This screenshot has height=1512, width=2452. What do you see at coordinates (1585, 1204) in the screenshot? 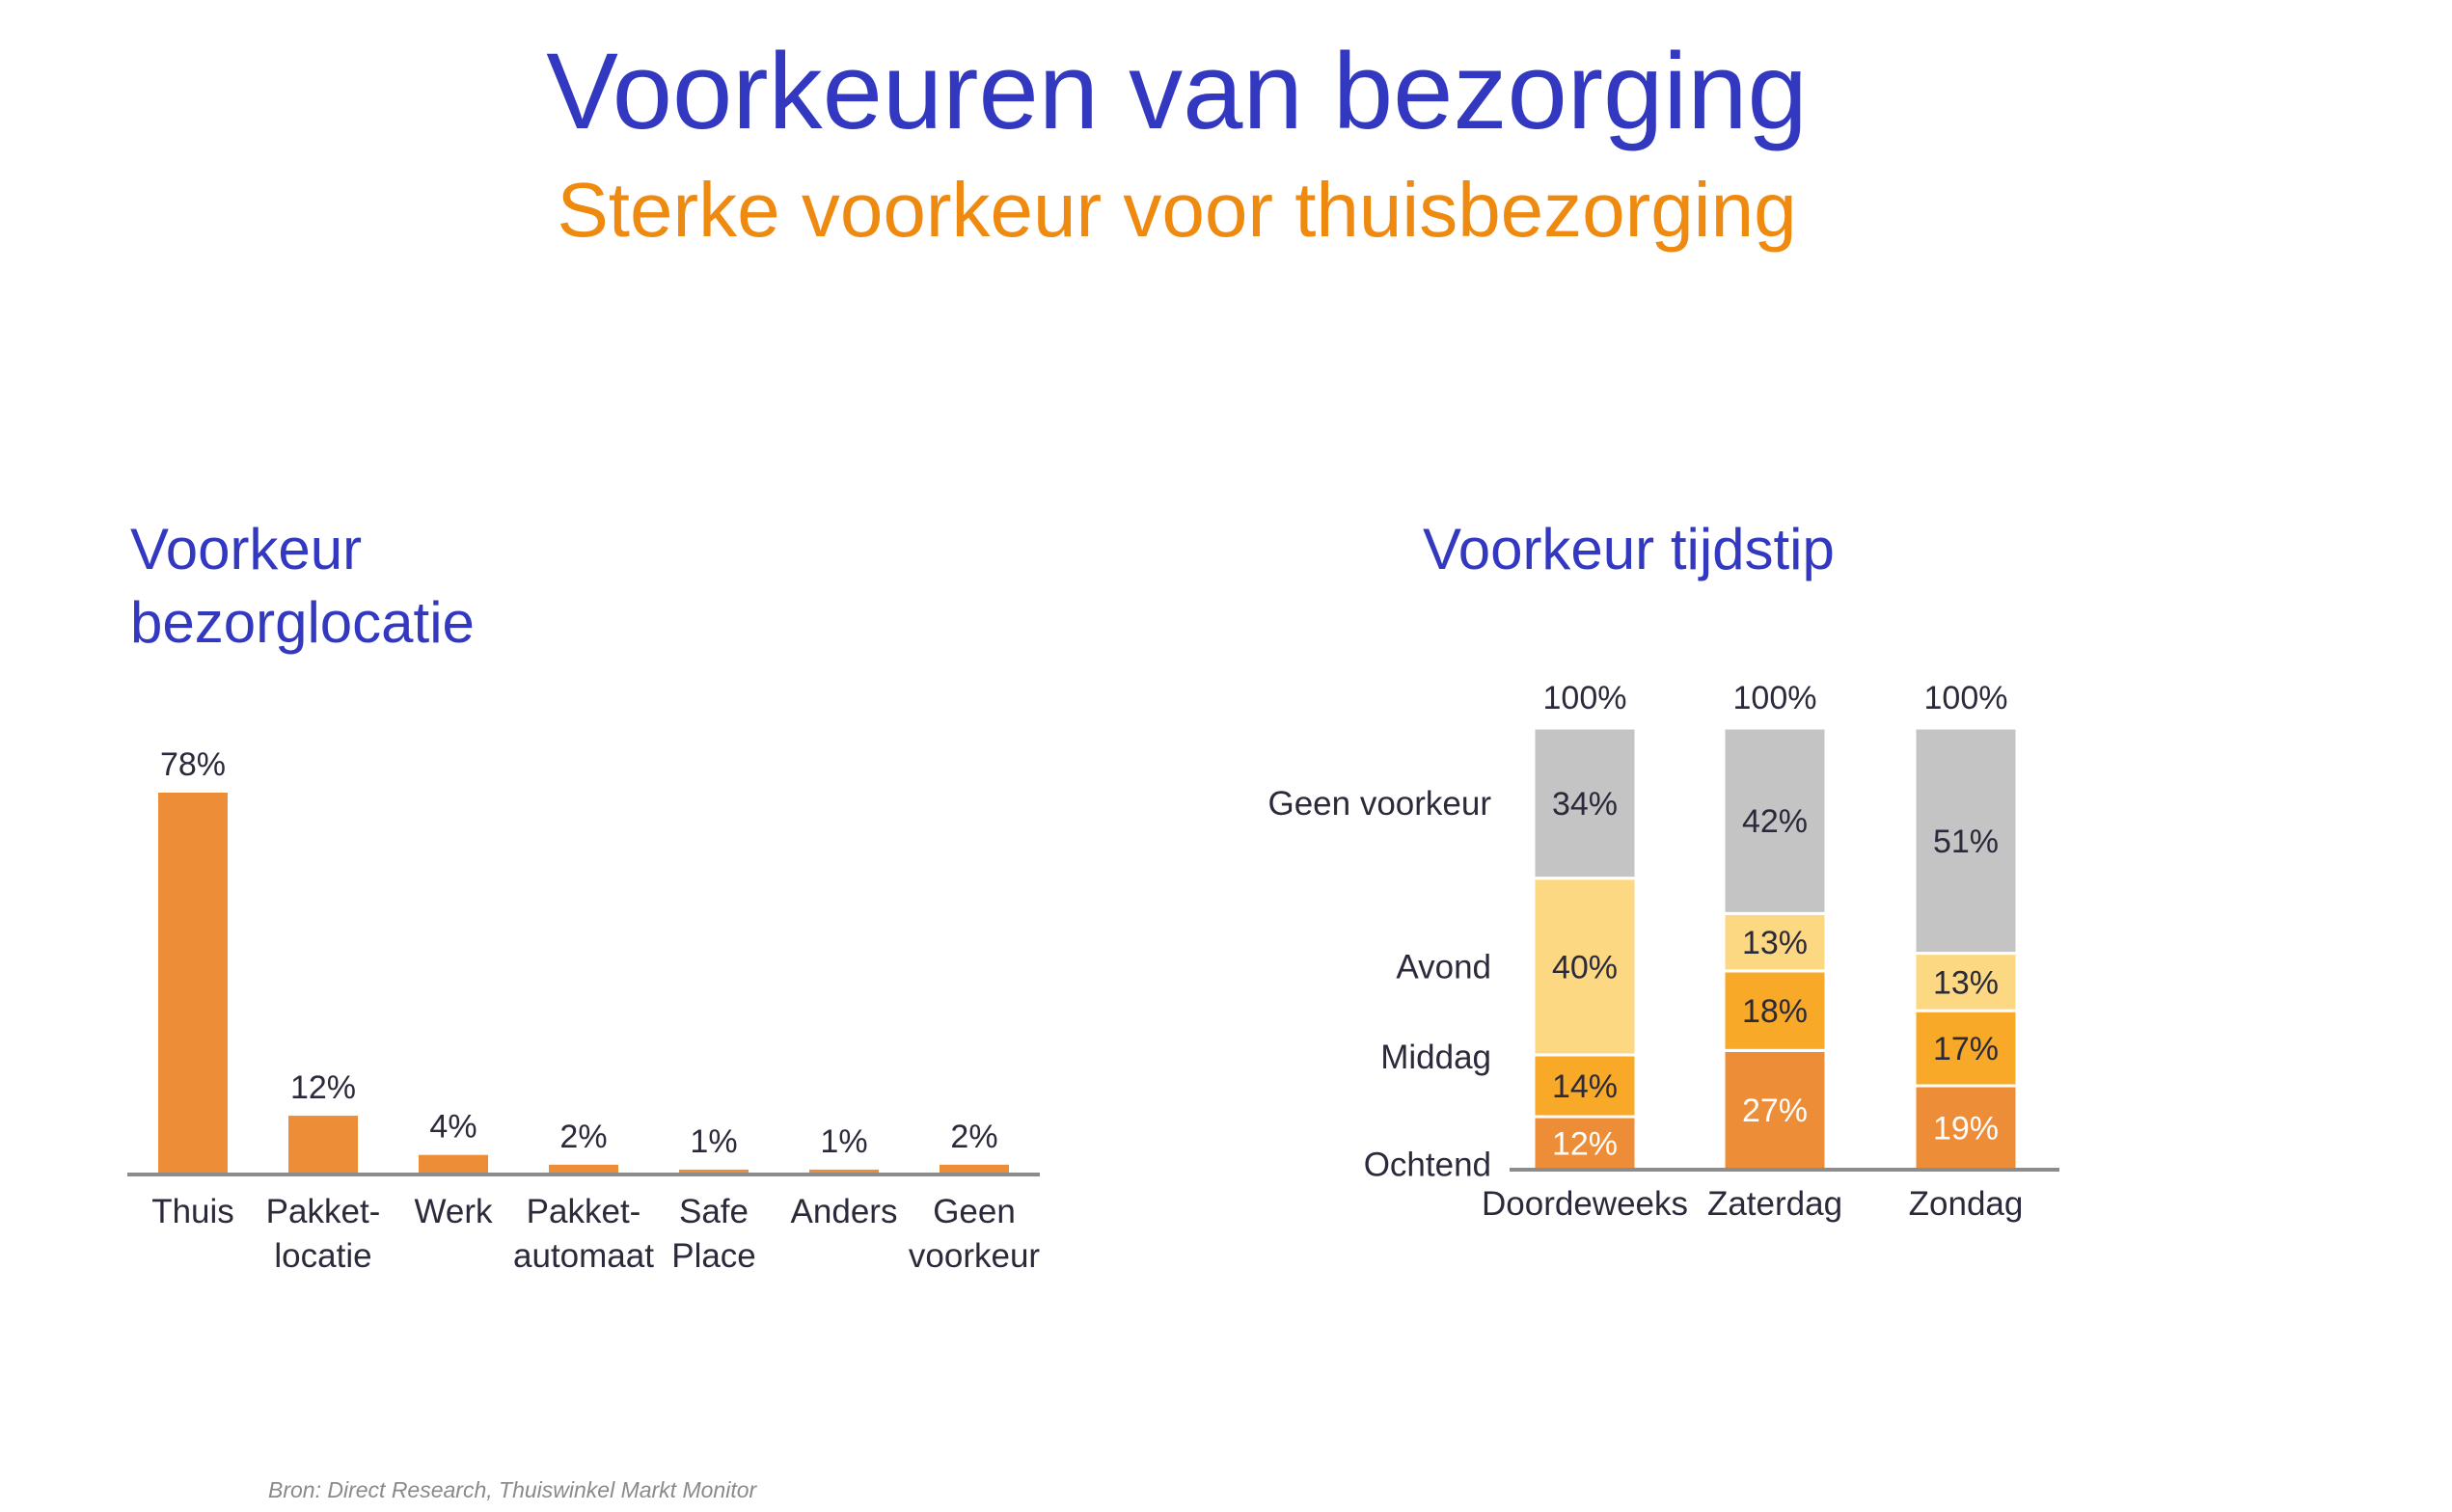
I see `time-category-label-0: Doordeweeks` at bounding box center [1585, 1204].